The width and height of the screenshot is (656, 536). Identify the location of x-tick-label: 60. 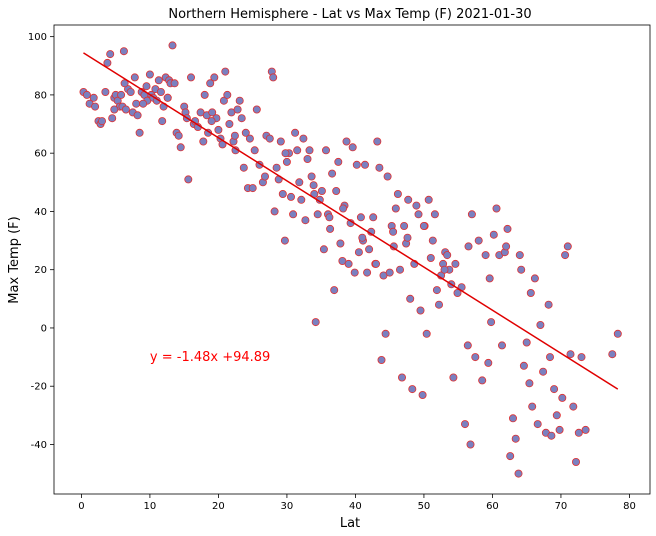
(492, 506).